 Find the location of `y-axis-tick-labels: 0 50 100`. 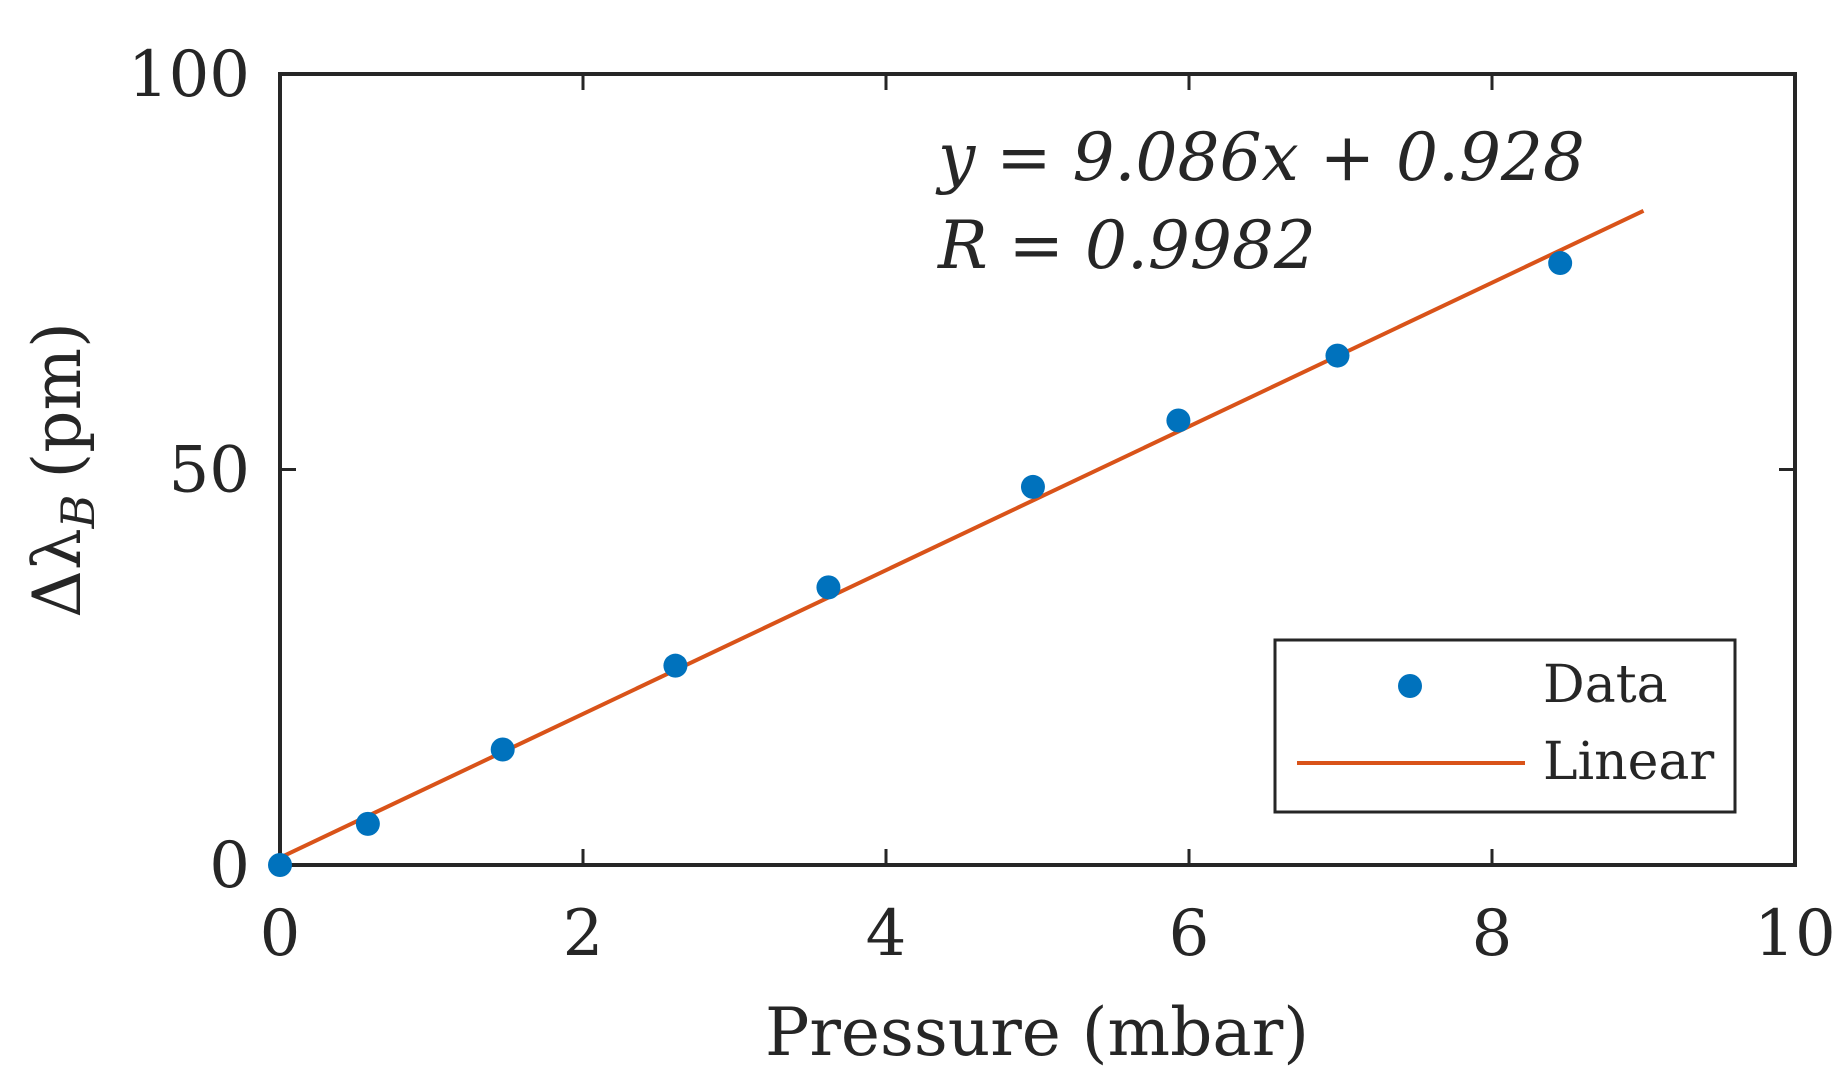

y-axis-tick-labels: 0 50 100 is located at coordinates (189, 470).